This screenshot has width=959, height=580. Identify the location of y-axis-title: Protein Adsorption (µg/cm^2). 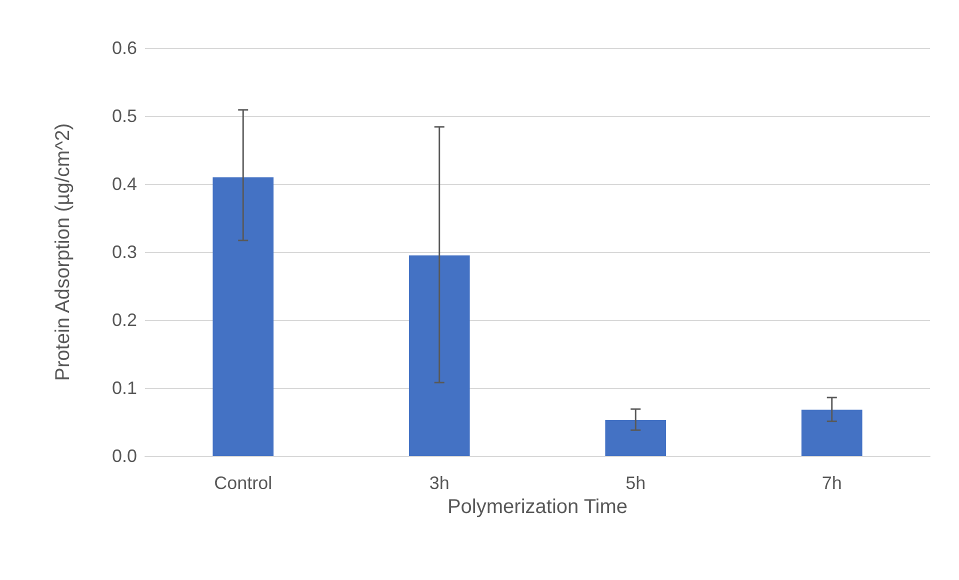
(63, 252).